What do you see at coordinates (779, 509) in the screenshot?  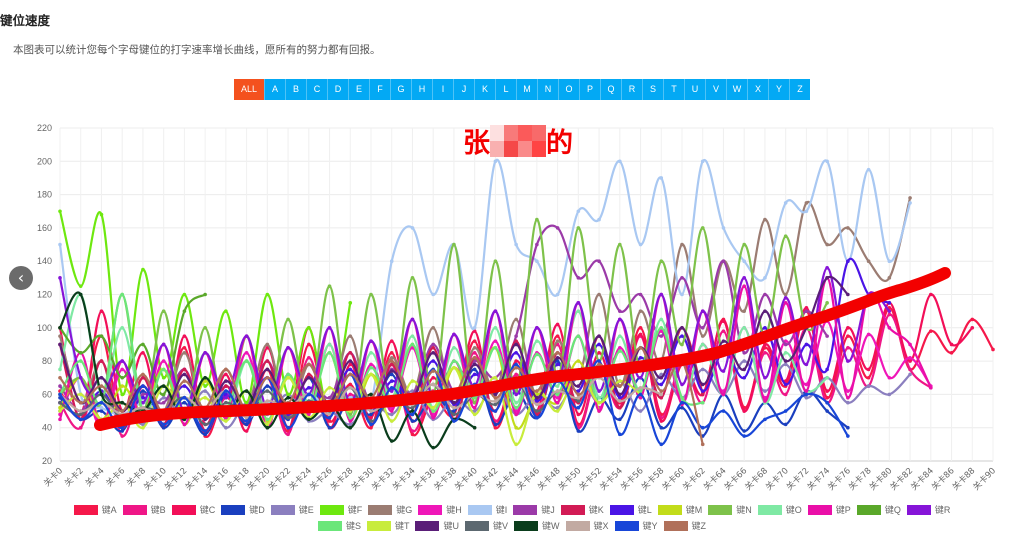 I see `legend-item: 键O` at bounding box center [779, 509].